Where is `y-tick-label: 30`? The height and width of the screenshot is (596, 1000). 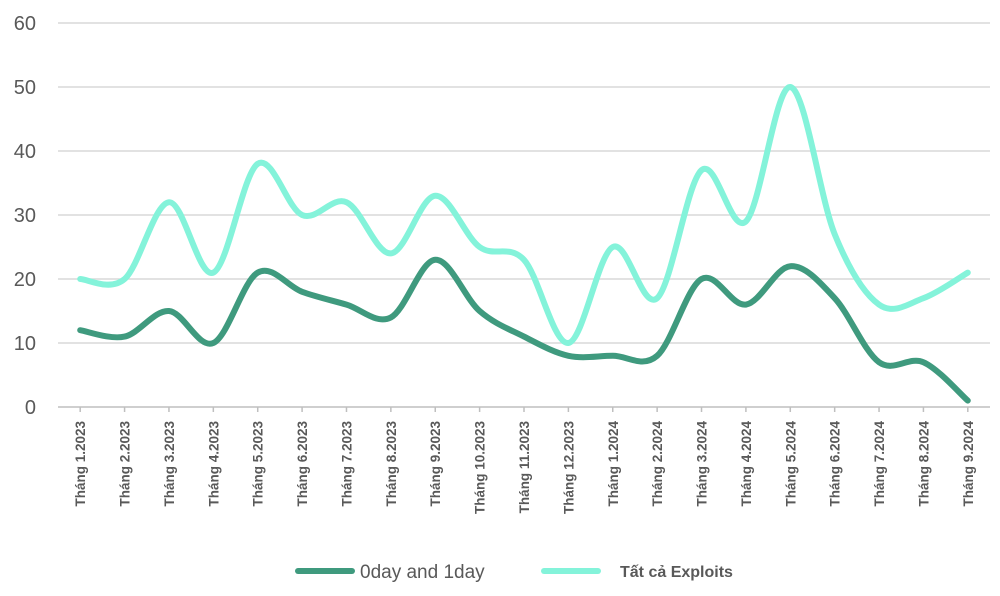 y-tick-label: 30 is located at coordinates (25, 216).